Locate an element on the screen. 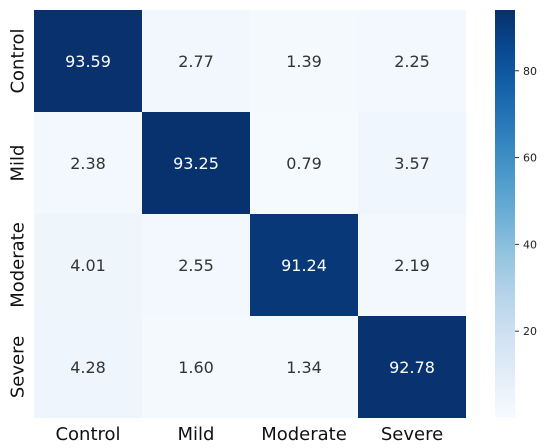 Image resolution: width=550 pixels, height=448 pixels. cell-value-label: 4.01 is located at coordinates (88, 265).